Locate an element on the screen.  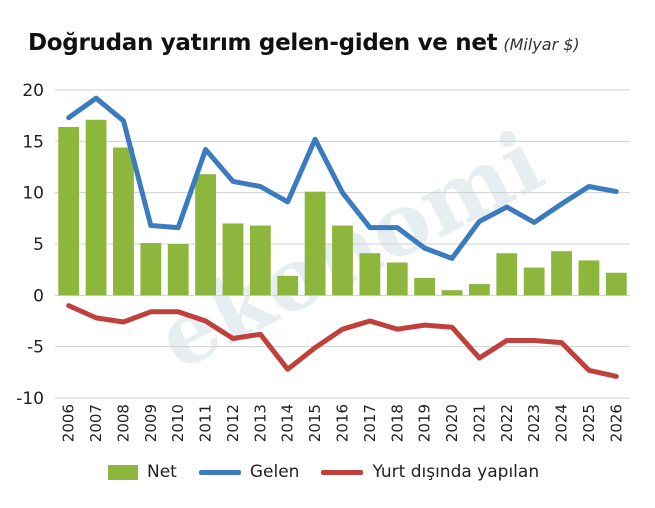
y-tick-label: 0 is located at coordinates (38, 296).